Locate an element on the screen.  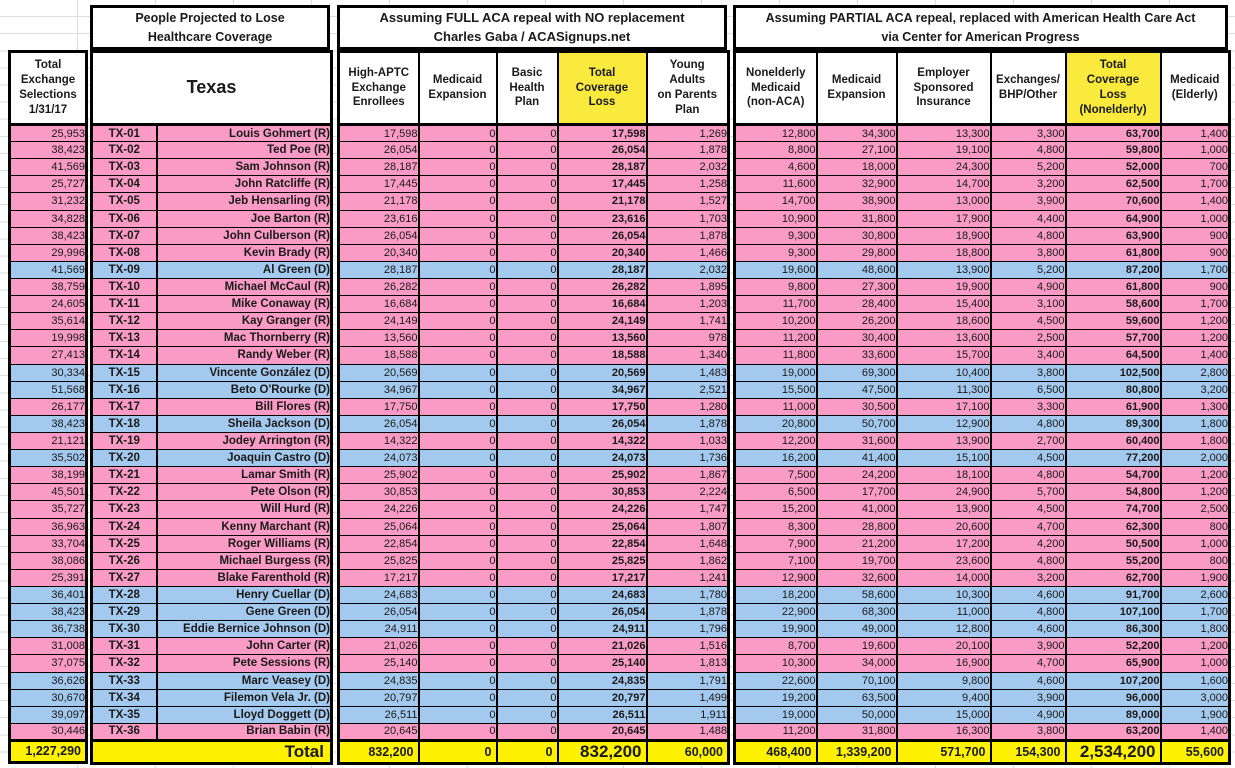
district-cell: TX-35 is located at coordinates (124, 714).